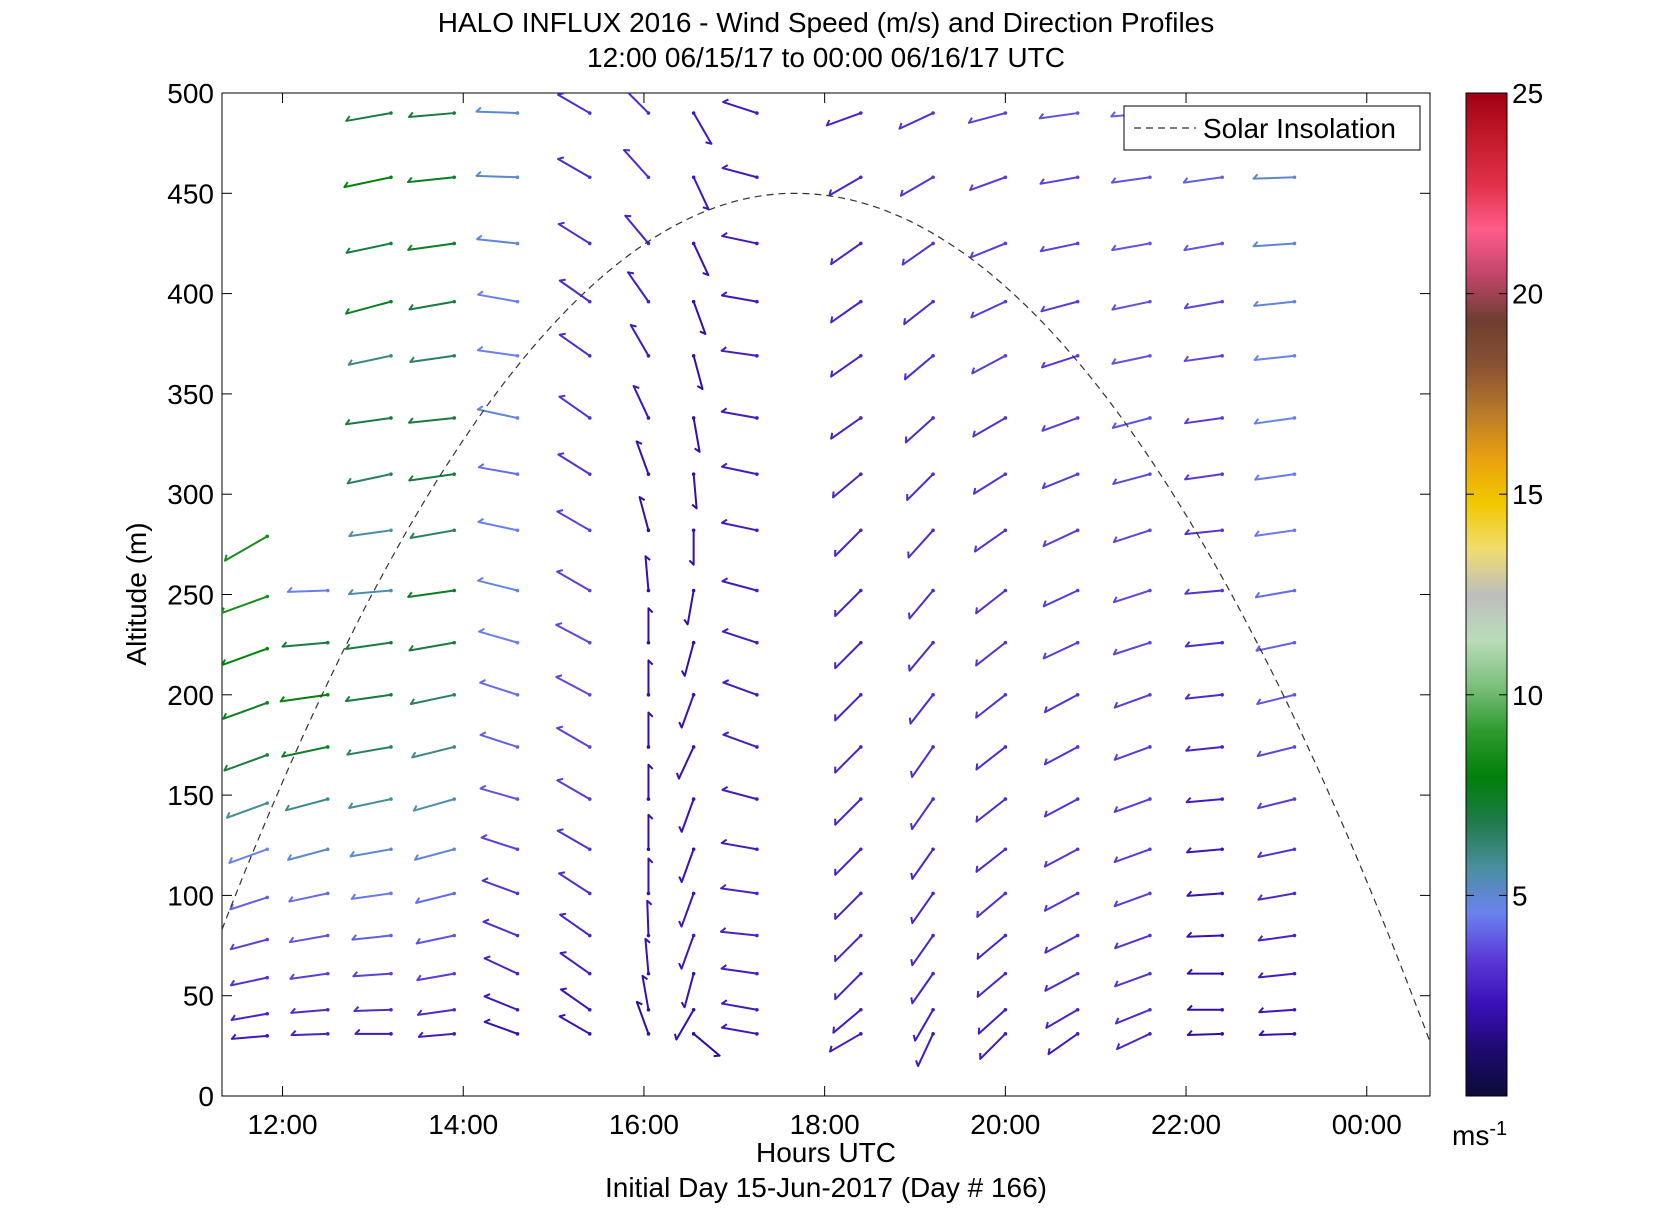 Image resolution: width=1679 pixels, height=1216 pixels. What do you see at coordinates (826, 1152) in the screenshot?
I see `x-axis-label: Hours UTC` at bounding box center [826, 1152].